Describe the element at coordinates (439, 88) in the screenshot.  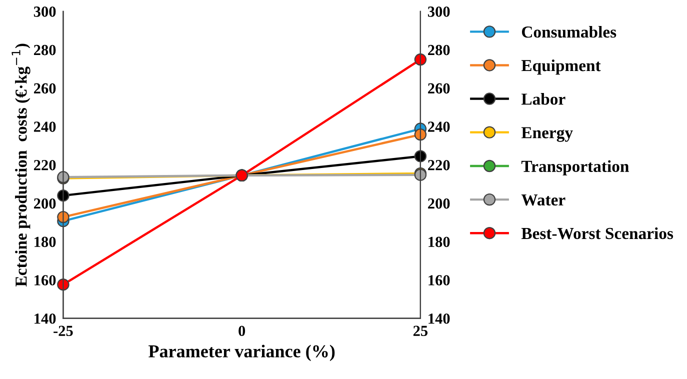
I see `y2-tick-label: 260` at that location.